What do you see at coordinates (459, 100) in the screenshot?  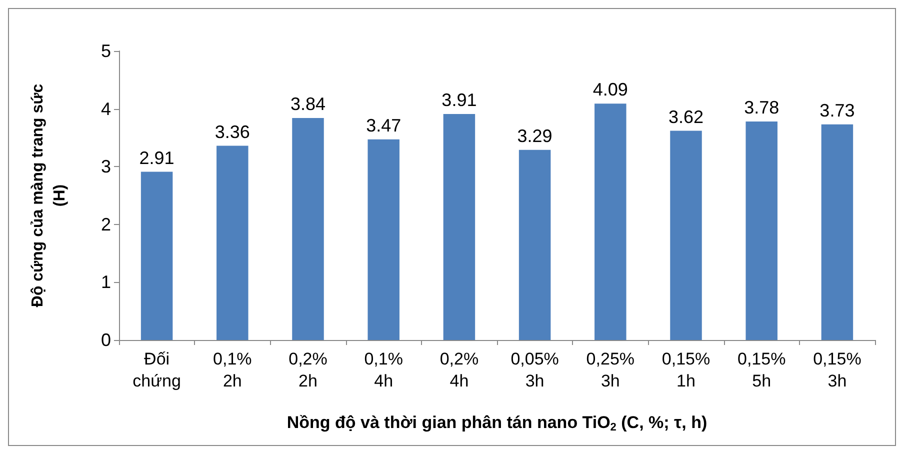 I see `data-label: 3.91` at bounding box center [459, 100].